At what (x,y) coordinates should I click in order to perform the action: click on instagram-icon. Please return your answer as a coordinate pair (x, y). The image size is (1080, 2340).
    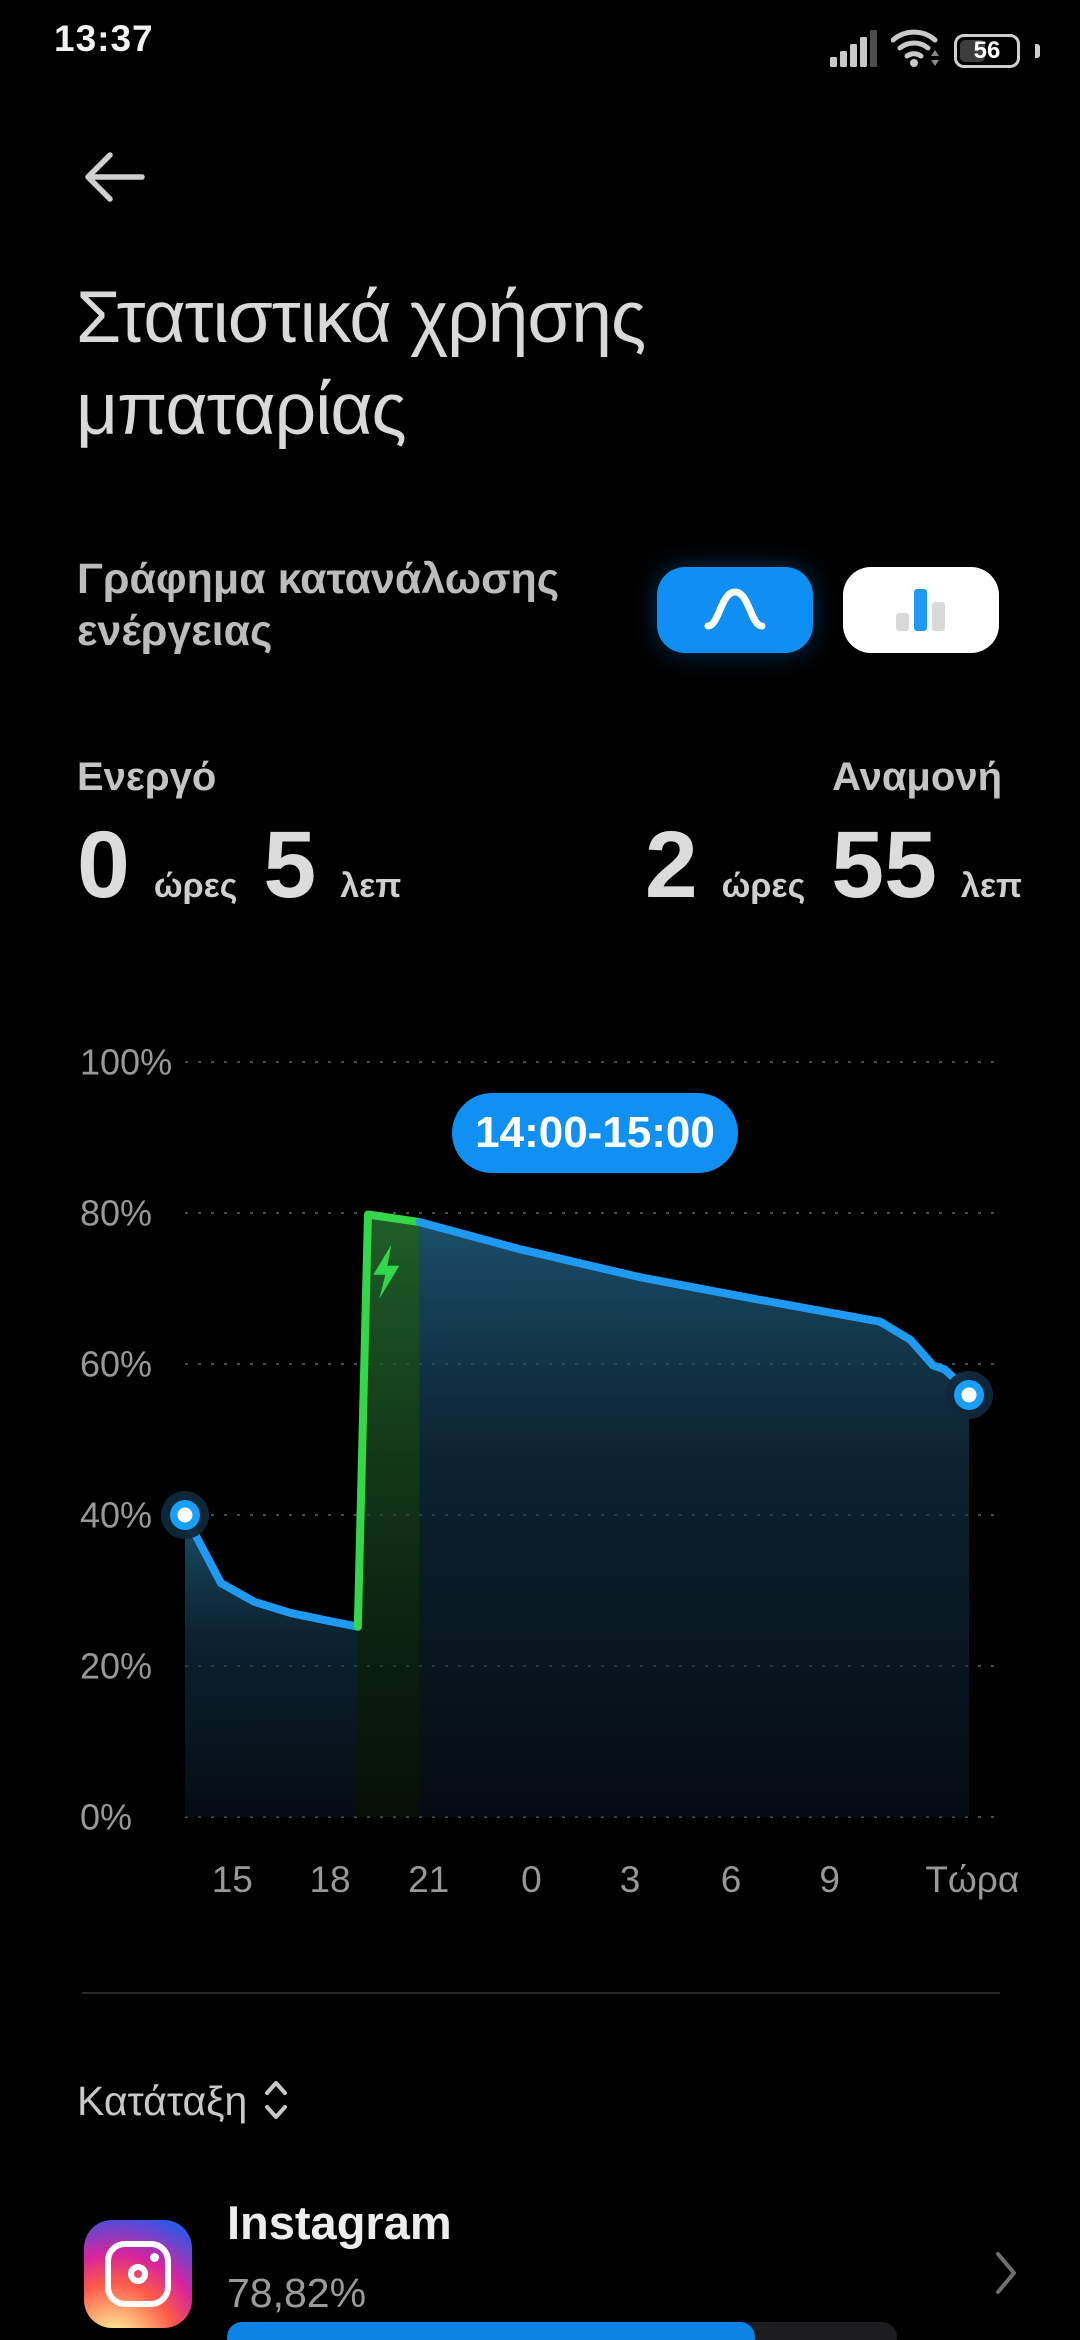
    Looking at the image, I should click on (138, 2274).